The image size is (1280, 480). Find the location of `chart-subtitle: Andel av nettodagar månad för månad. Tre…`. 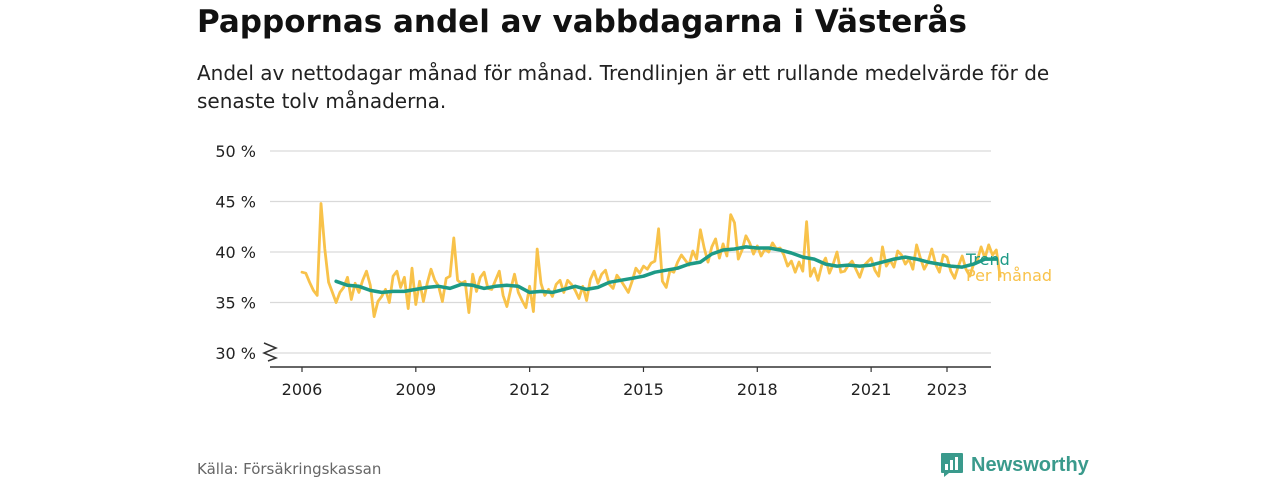

chart-subtitle: Andel av nettodagar månad för månad. Tre… is located at coordinates (623, 87).